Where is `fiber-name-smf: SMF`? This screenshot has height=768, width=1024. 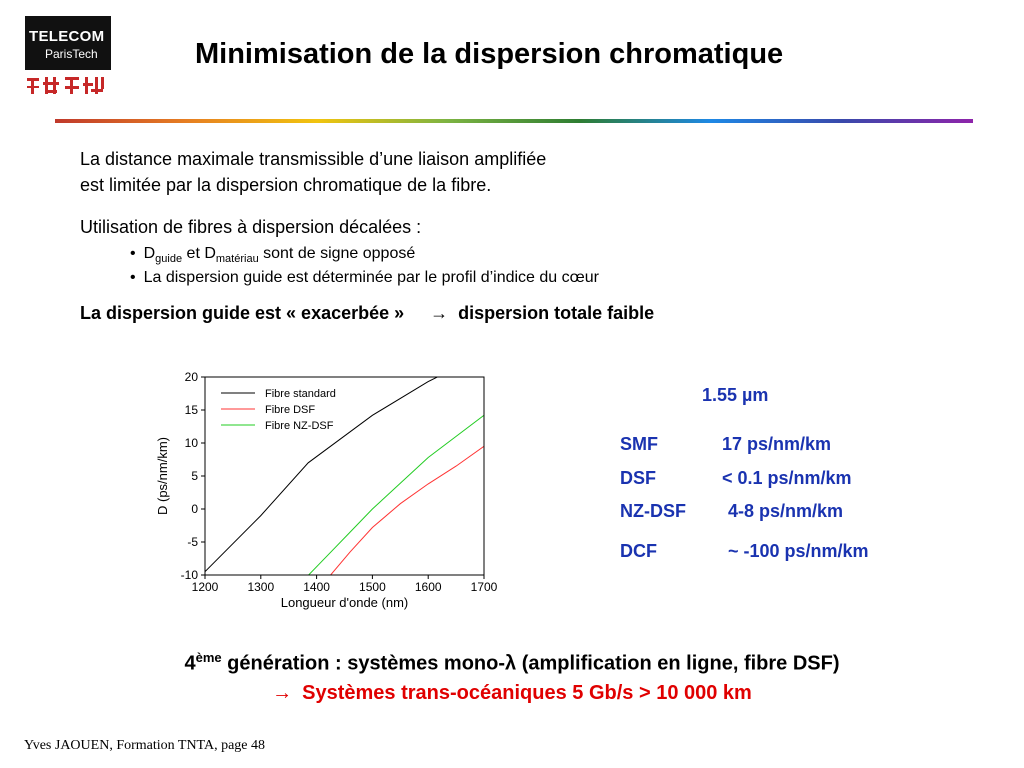
fiber-name-smf: SMF is located at coordinates (639, 444).